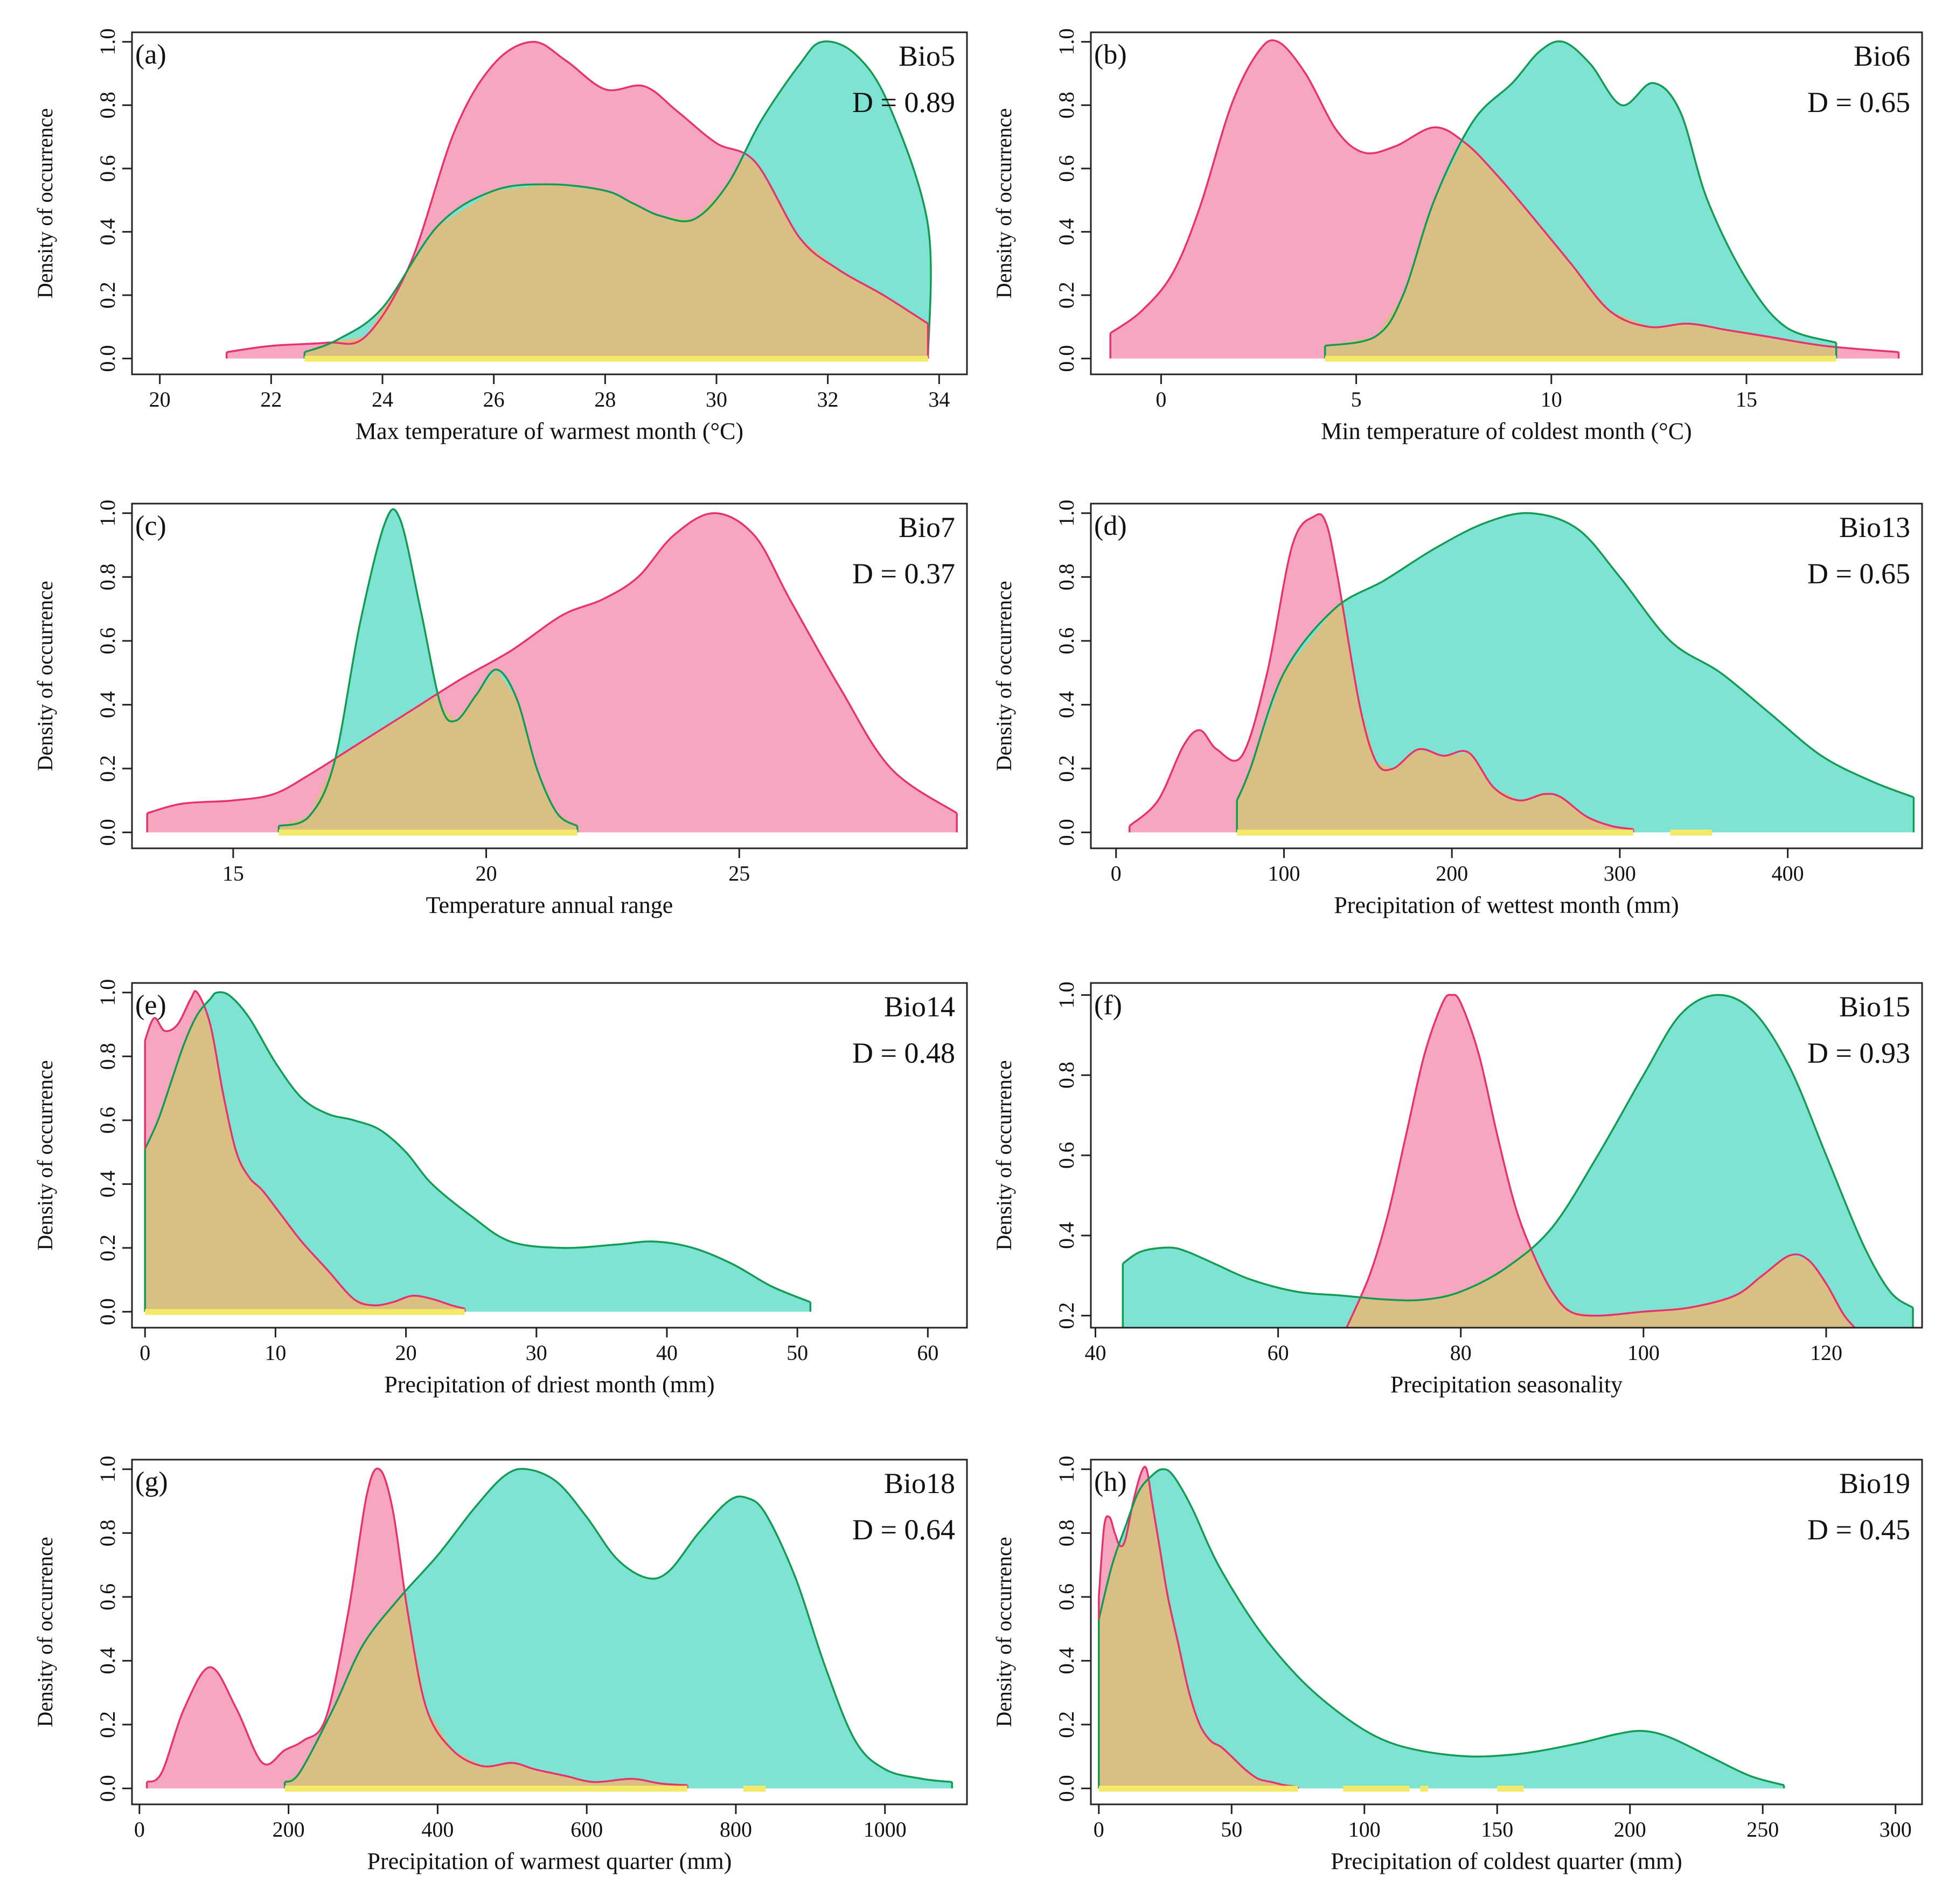 Image resolution: width=1942 pixels, height=1904 pixels. What do you see at coordinates (1278, 1353) in the screenshot?
I see `x-tick-label: 60` at bounding box center [1278, 1353].